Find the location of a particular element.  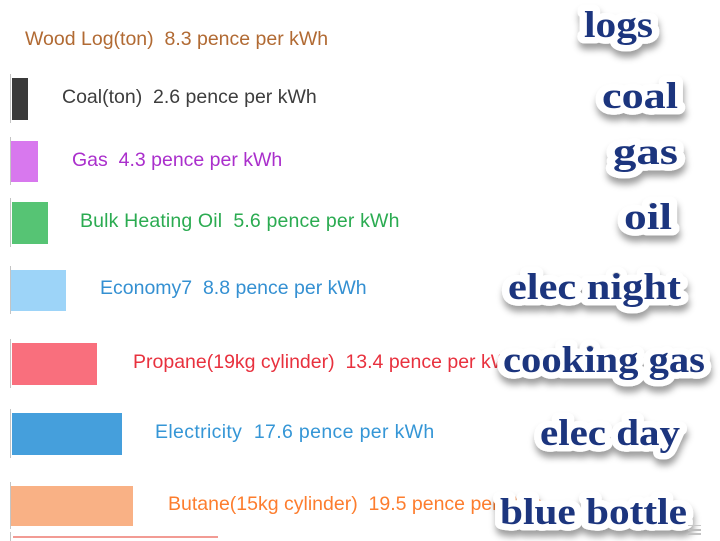

svg-text: logs is located at coordinates (618, 24).